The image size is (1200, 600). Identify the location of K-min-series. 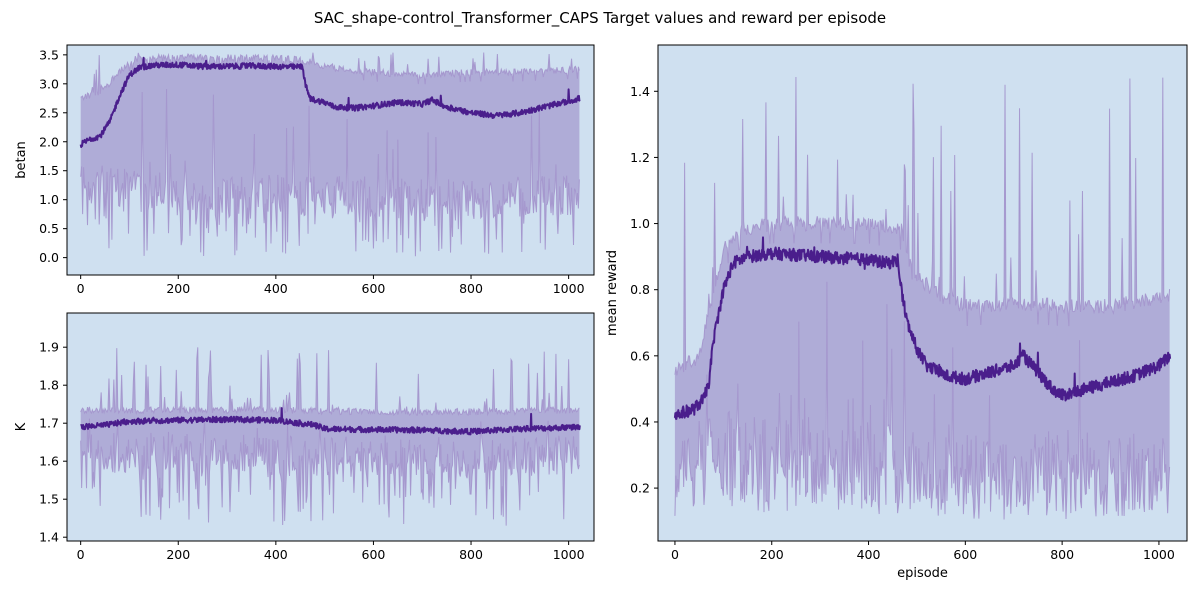
(330, 472).